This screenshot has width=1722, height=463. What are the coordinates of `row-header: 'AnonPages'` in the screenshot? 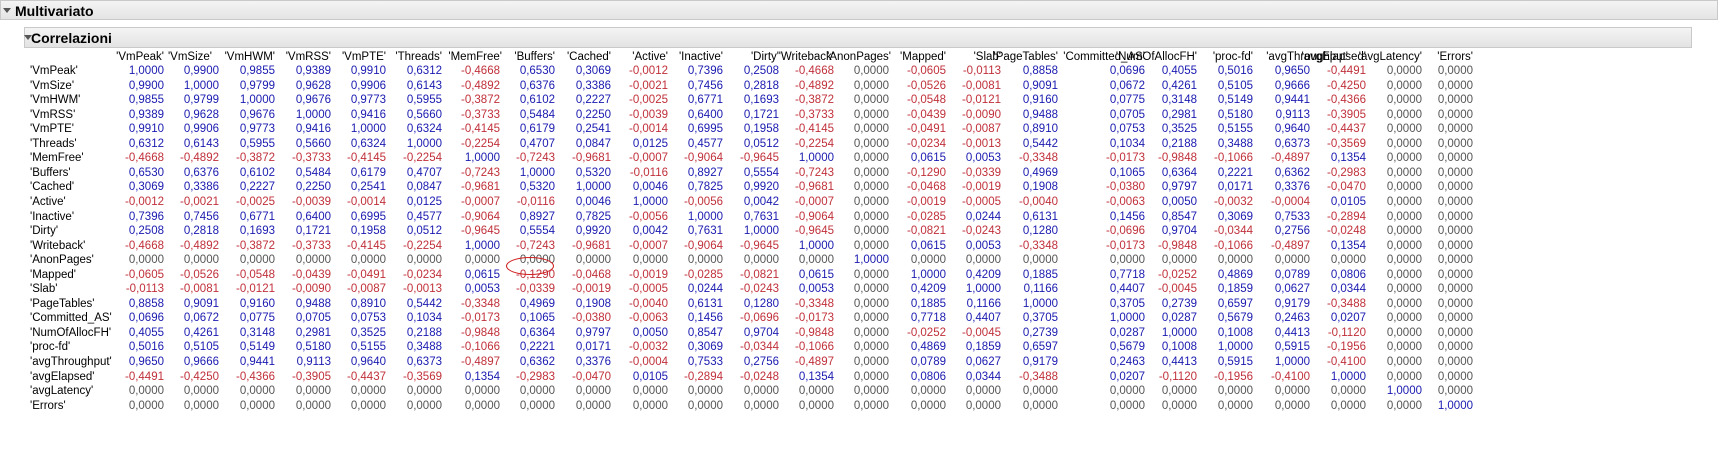 It's located at (62, 260).